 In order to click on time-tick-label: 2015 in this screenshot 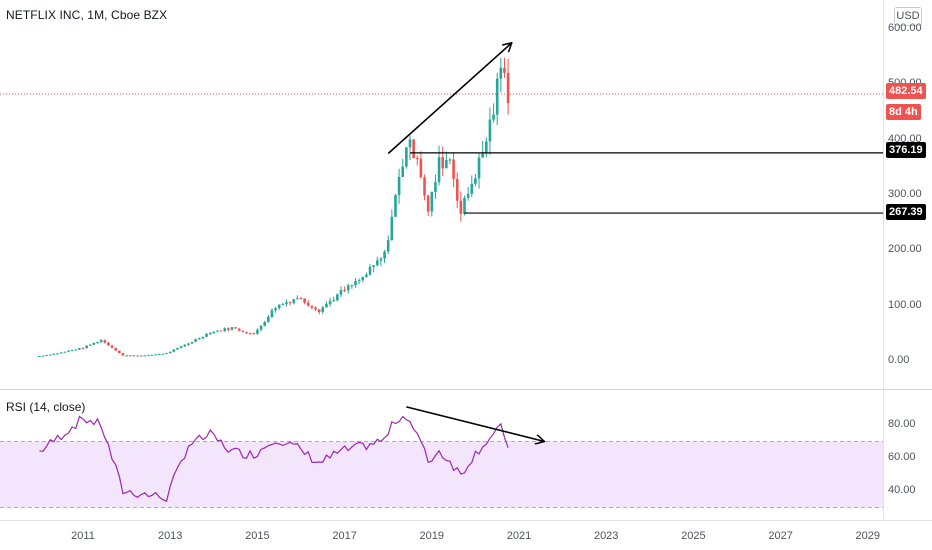, I will do `click(257, 536)`.